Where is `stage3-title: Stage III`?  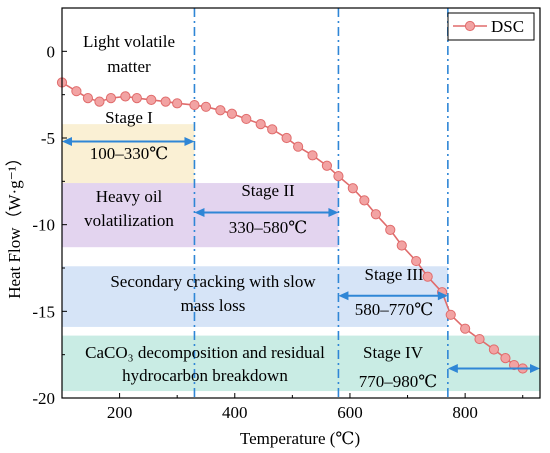
stage3-title: Stage III is located at coordinates (393, 274).